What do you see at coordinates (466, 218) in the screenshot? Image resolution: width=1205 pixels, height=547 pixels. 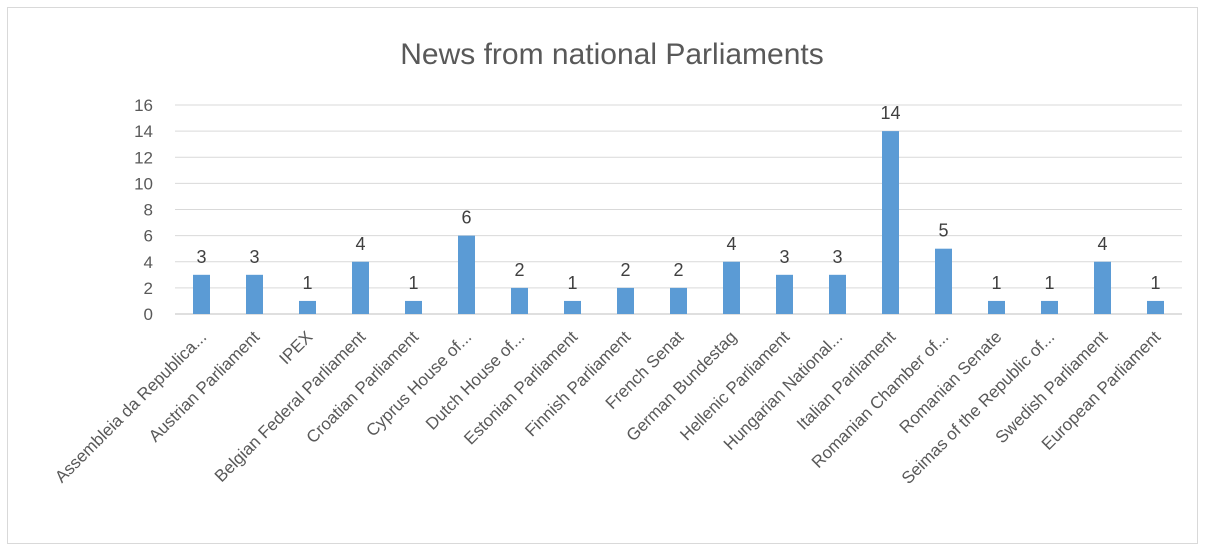 I see `data-label: 6` at bounding box center [466, 218].